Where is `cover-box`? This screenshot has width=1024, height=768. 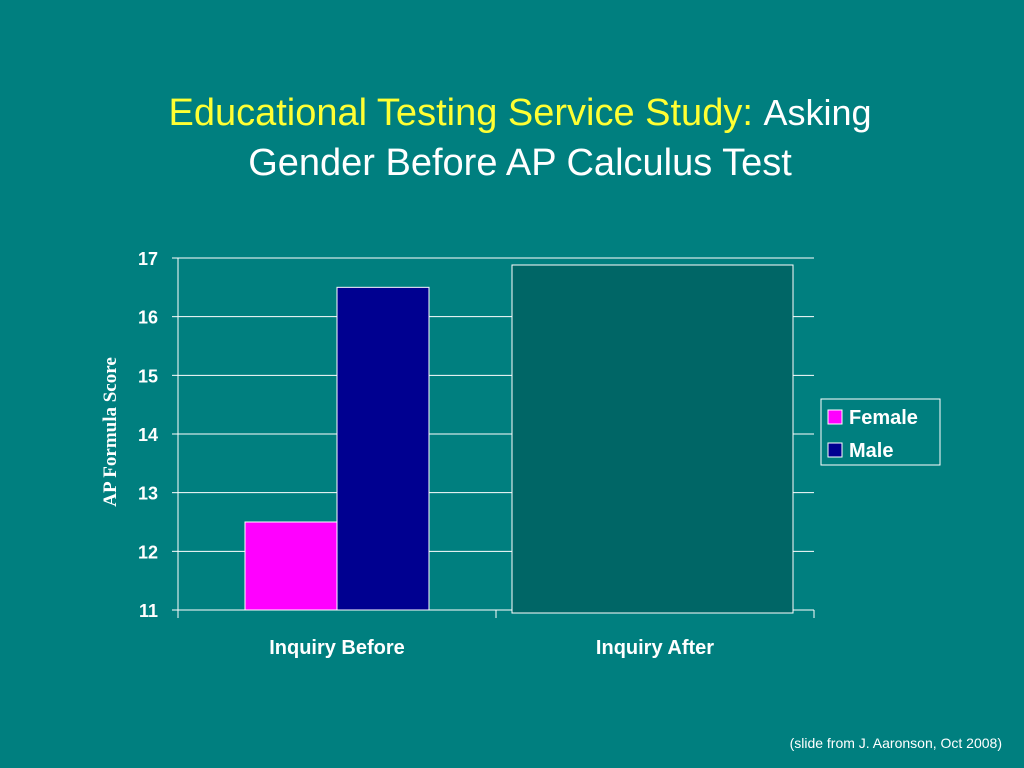
cover-box is located at coordinates (652, 439).